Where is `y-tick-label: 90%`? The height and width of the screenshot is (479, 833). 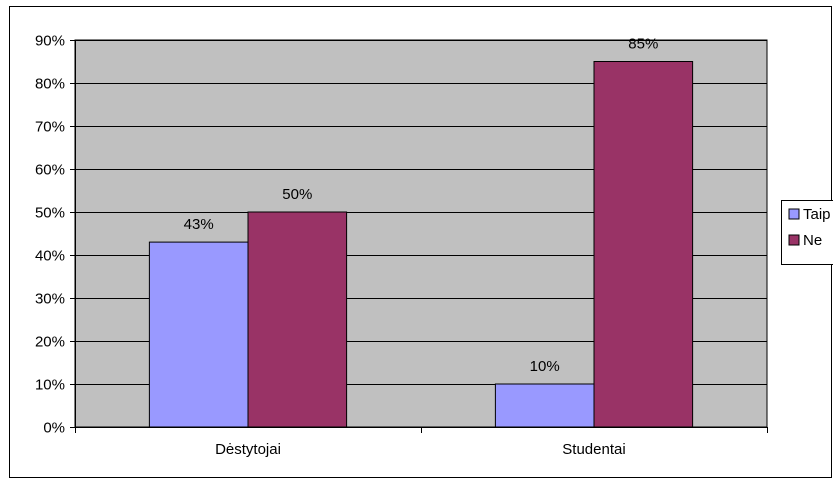
y-tick-label: 90% is located at coordinates (50, 41).